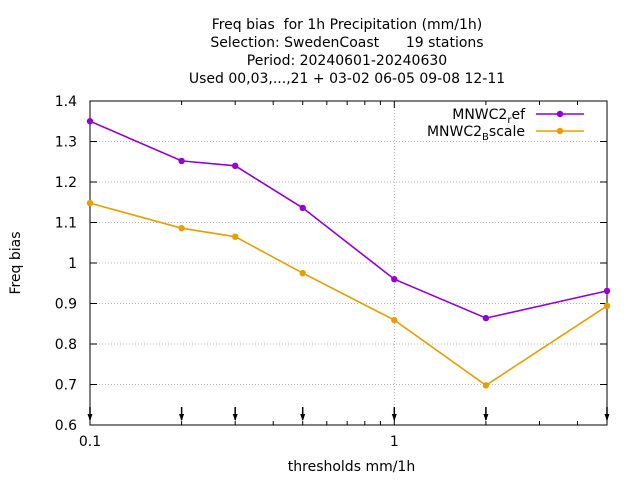 This screenshot has width=640, height=480. What do you see at coordinates (16, 262) in the screenshot?
I see `y-axis-label: Freq bias` at bounding box center [16, 262].